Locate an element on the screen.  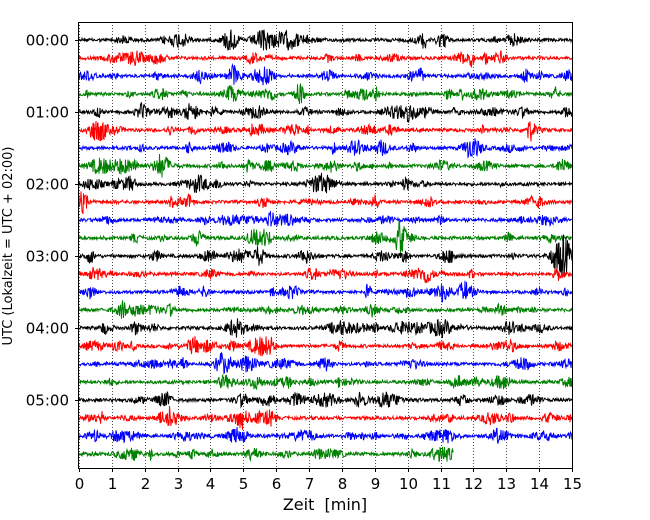
x-axis: 0 1 2 3 4 5 6 7 8 9 10 11 12 13 14 15 is located at coordinates (328, 480).